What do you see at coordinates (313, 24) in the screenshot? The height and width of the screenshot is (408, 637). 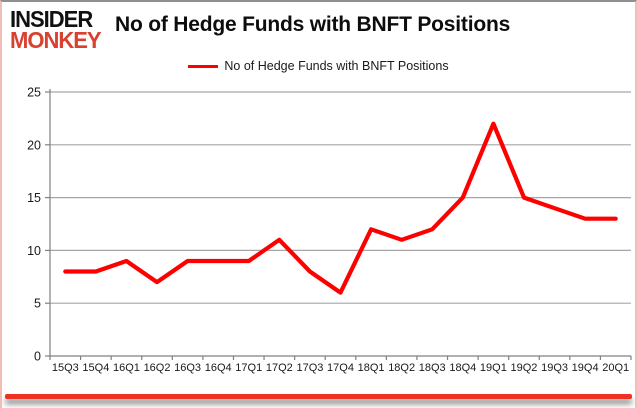 I see `chart-title: No of Hedge Funds with BNFT Positions` at bounding box center [313, 24].